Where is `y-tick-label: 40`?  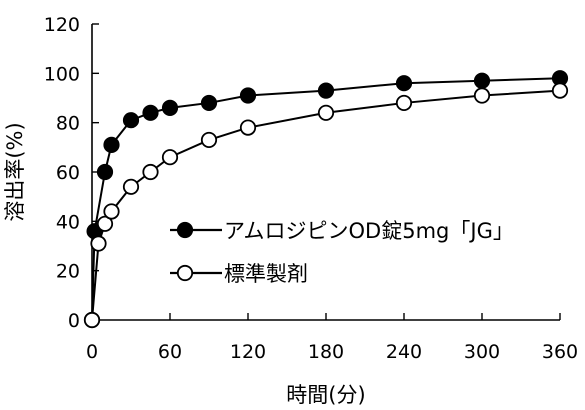 y-tick-label: 40 is located at coordinates (68, 222).